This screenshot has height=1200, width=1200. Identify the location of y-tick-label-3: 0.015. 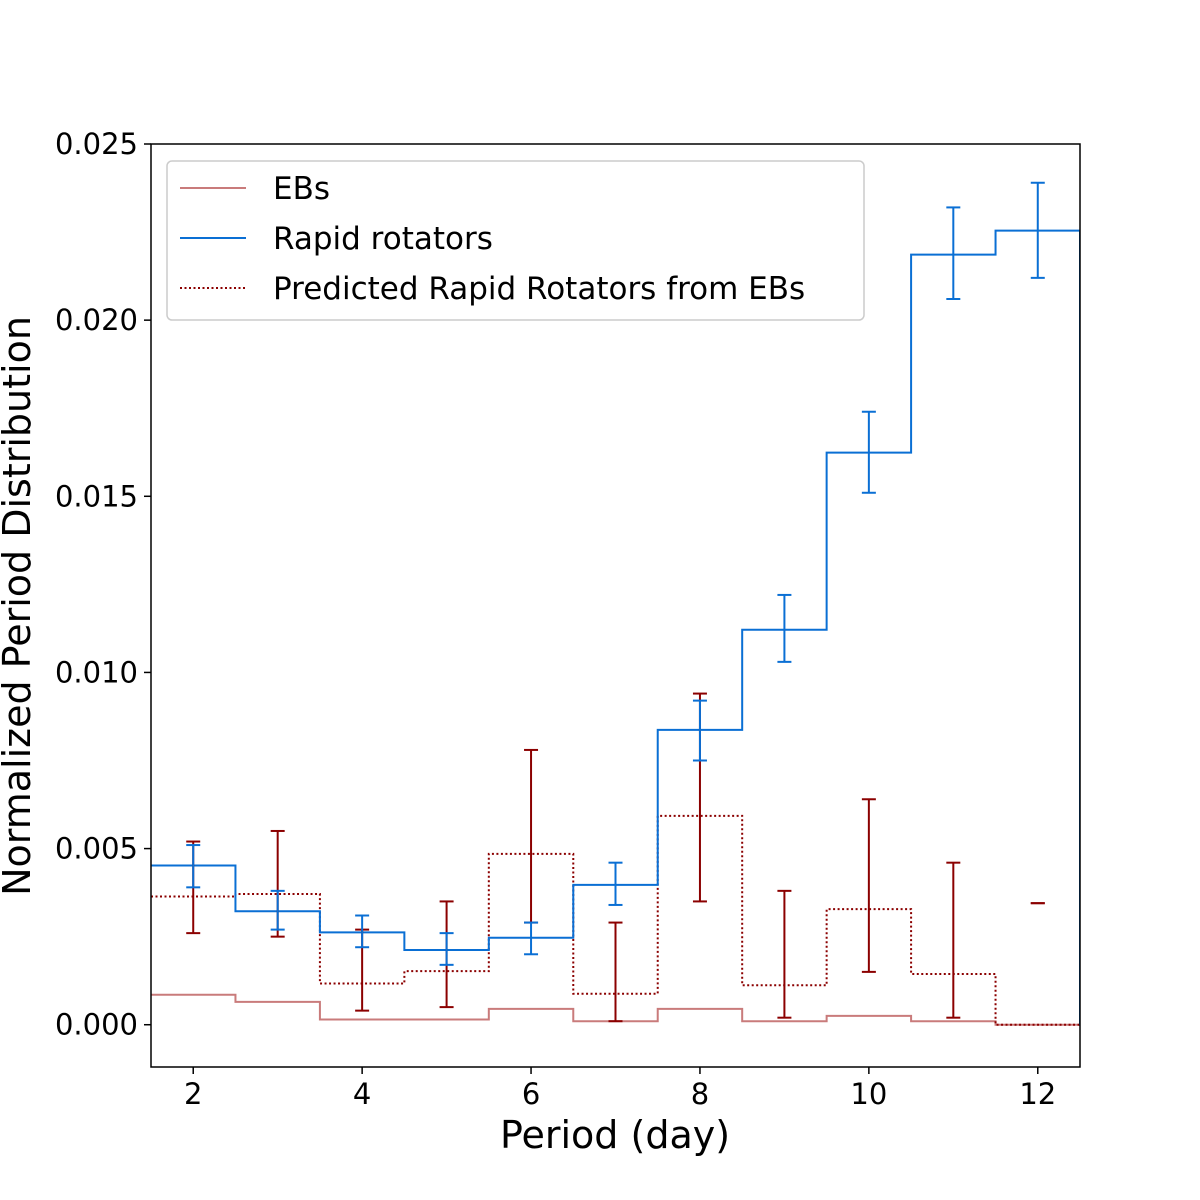
(96, 496).